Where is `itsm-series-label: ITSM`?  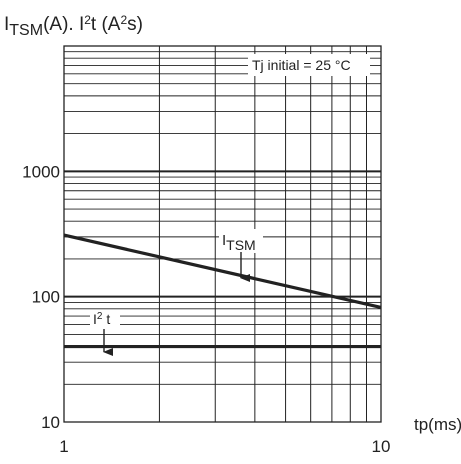
itsm-series-label: ITSM is located at coordinates (239, 242).